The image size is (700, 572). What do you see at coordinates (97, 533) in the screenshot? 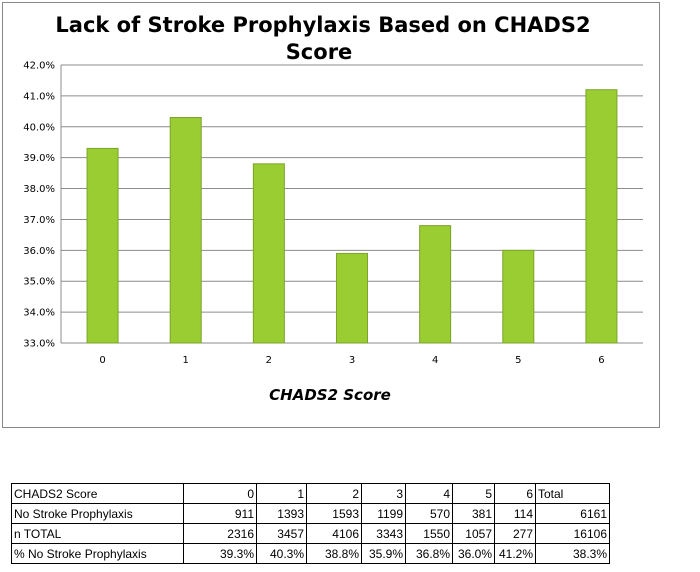
I see `row-label-cell: n TOTAL` at bounding box center [97, 533].